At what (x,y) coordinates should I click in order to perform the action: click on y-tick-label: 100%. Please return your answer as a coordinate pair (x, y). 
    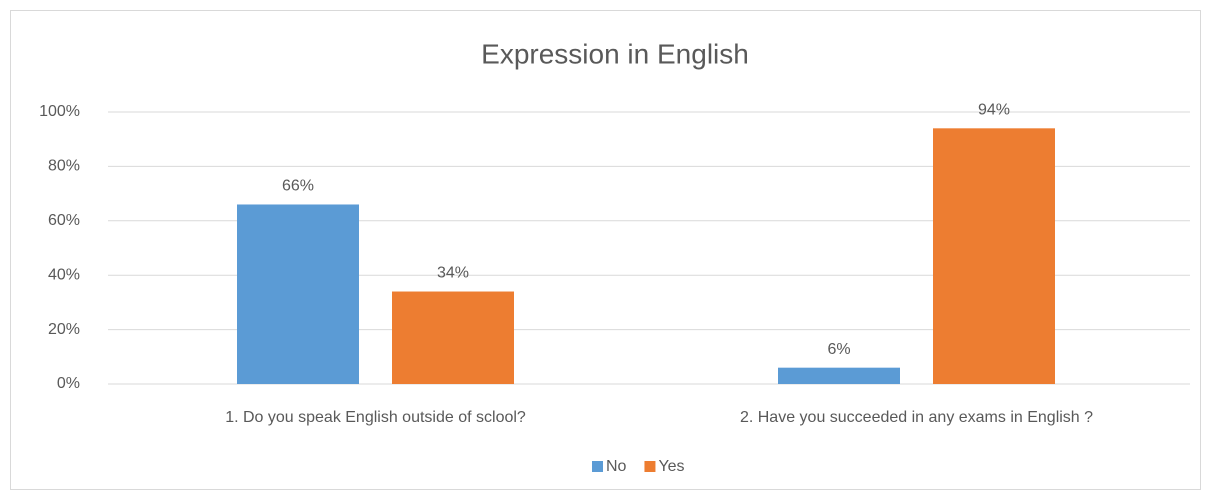
    Looking at the image, I should click on (59, 111).